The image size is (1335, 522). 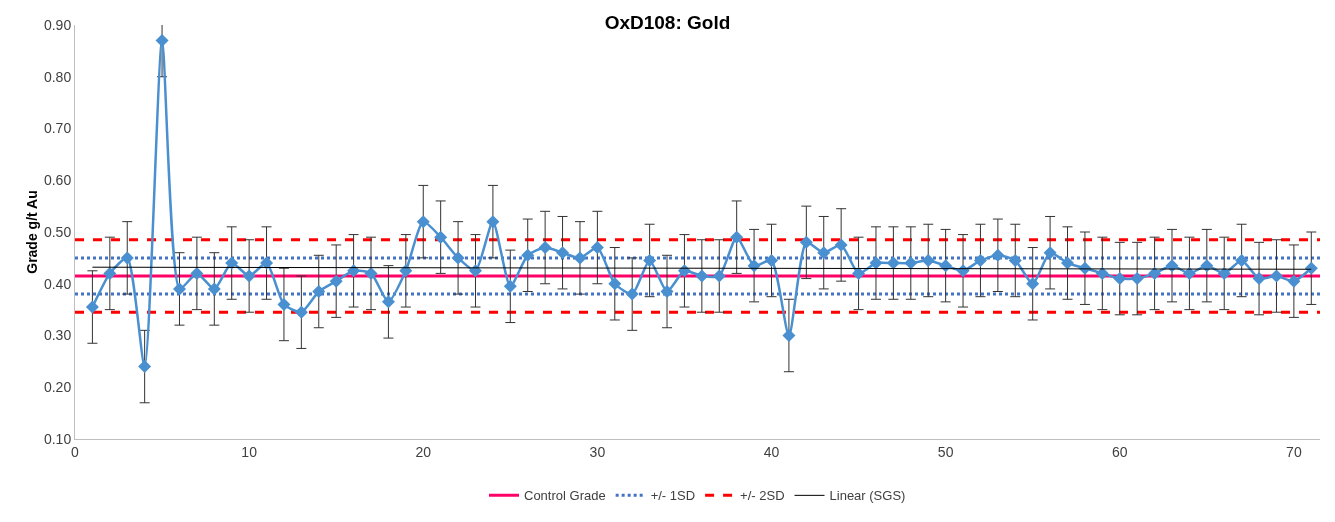 What do you see at coordinates (57, 128) in the screenshot?
I see `y-tick-label: 0.70` at bounding box center [57, 128].